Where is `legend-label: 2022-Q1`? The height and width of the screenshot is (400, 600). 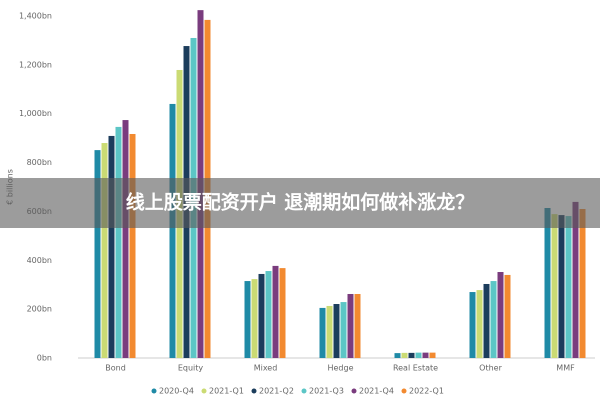 legend-label: 2022-Q1 is located at coordinates (426, 391).